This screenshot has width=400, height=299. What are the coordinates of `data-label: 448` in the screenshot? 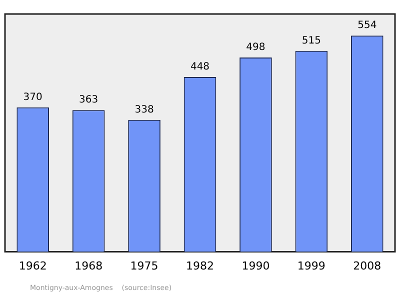 It's located at (200, 67).